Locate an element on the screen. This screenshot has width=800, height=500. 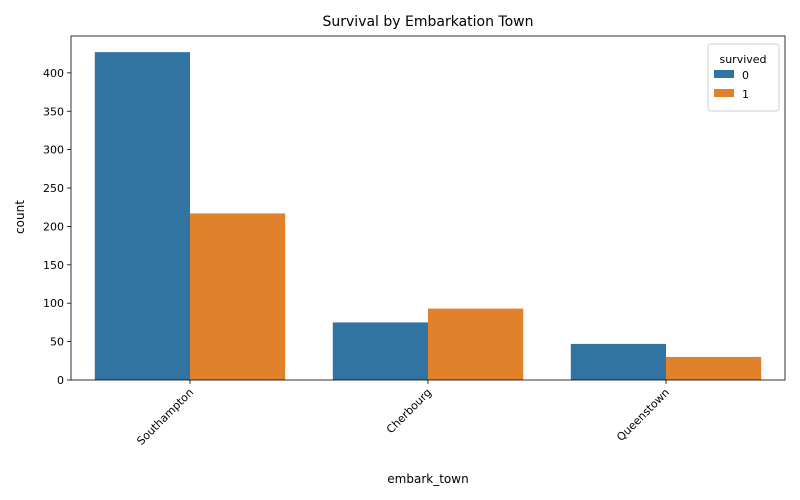
chart-title: Survival by Embarkation Town is located at coordinates (428, 22).